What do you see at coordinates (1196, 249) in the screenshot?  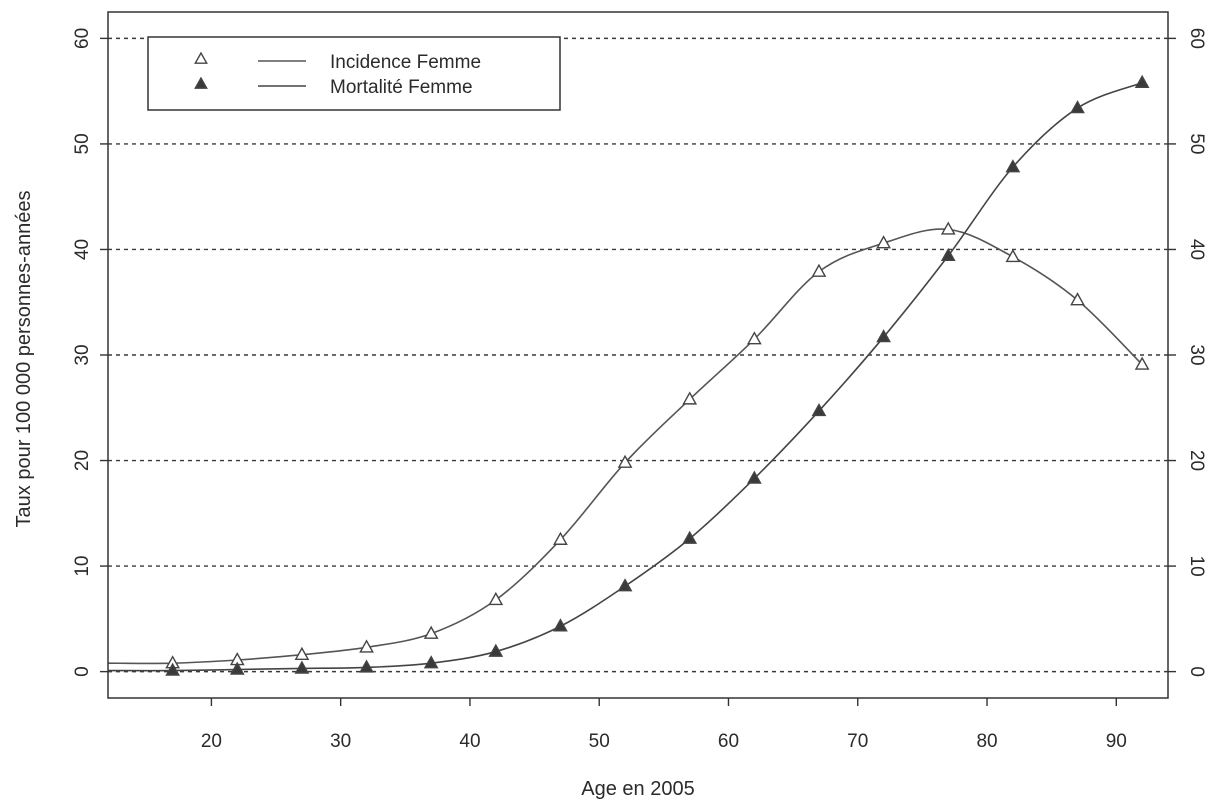 I see `y-tick-label-right: 40` at bounding box center [1196, 249].